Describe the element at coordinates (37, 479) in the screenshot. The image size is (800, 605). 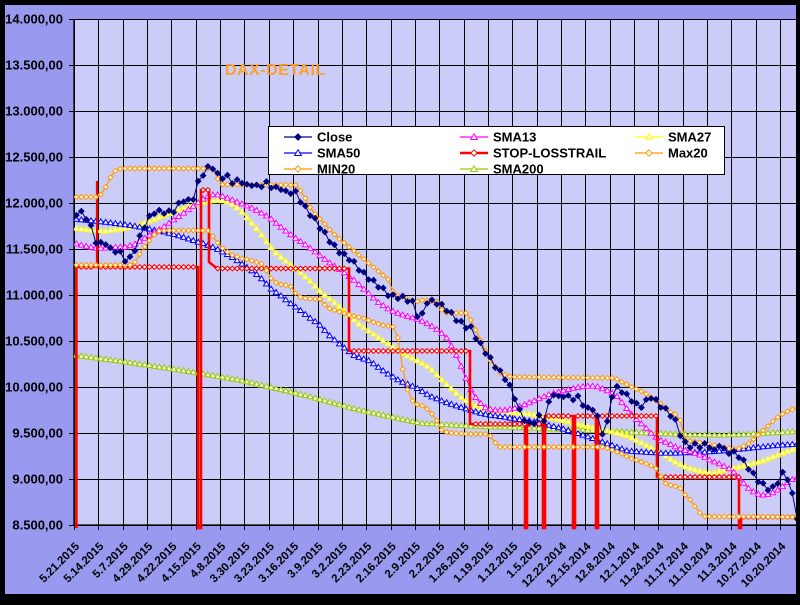
I see `svg-text: 9.000,00` at that location.